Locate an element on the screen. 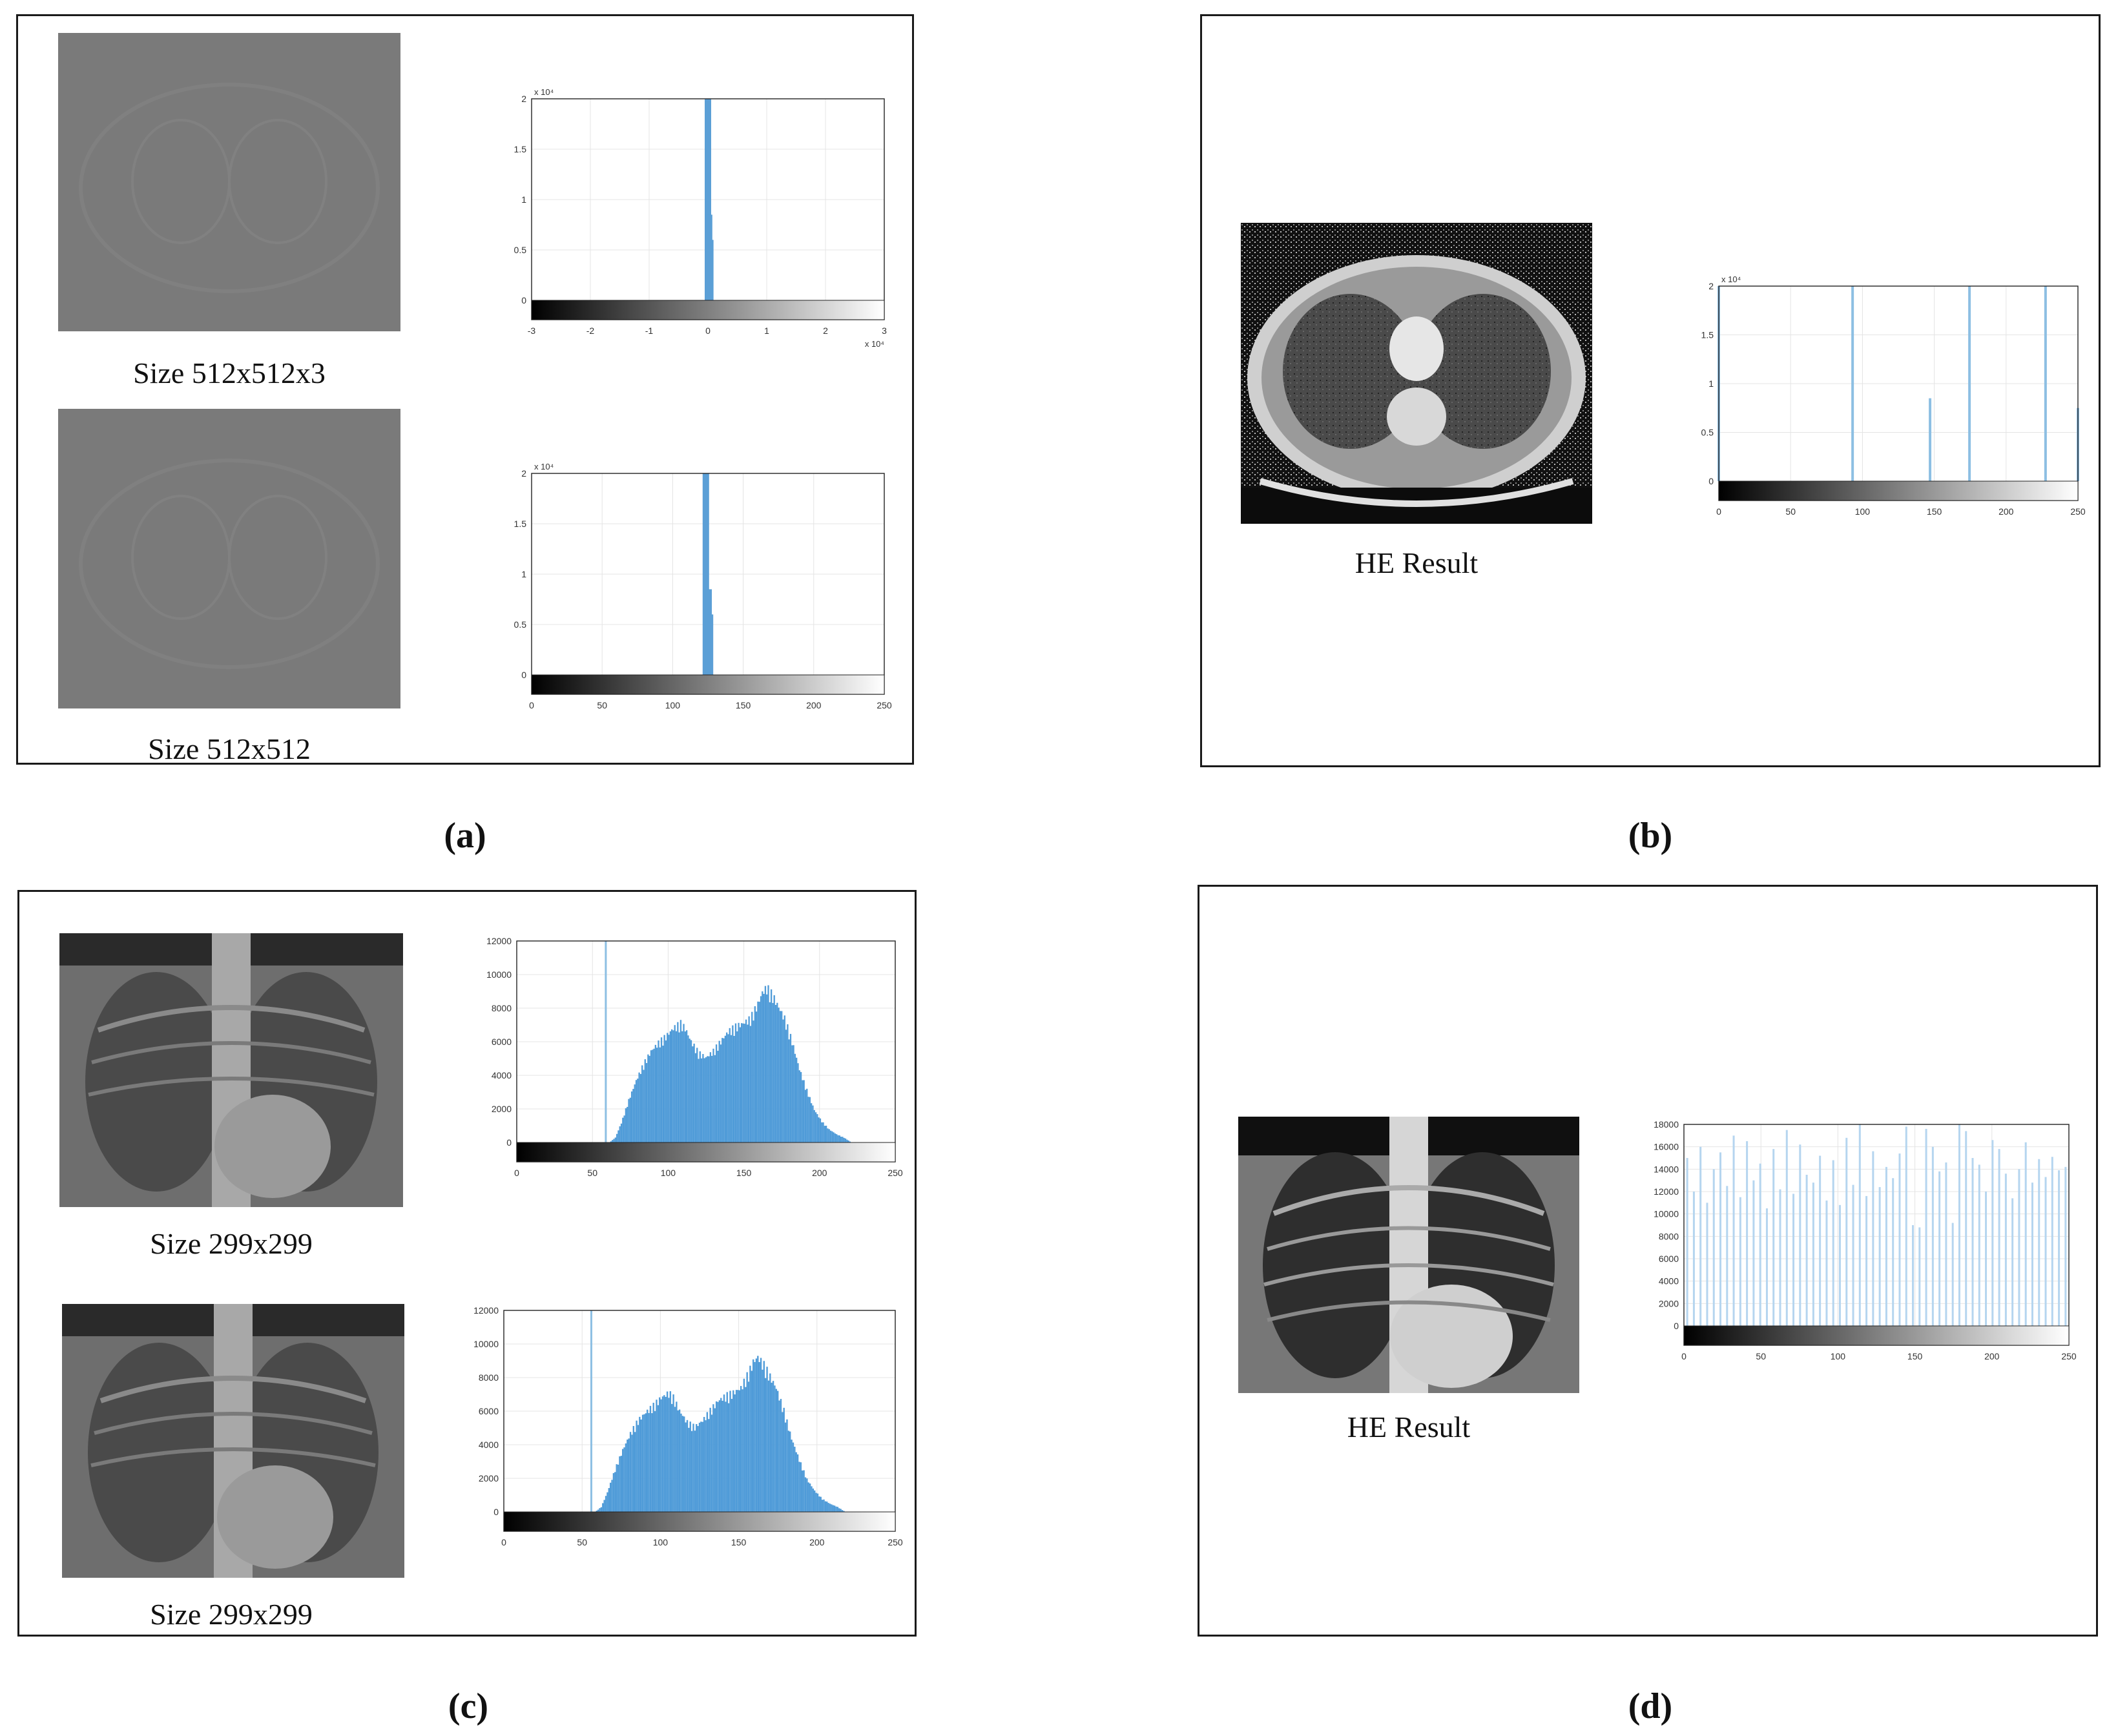 Image resolution: width=2107 pixels, height=1736 pixels. y-tick-label: 10000 is located at coordinates (1666, 1214).